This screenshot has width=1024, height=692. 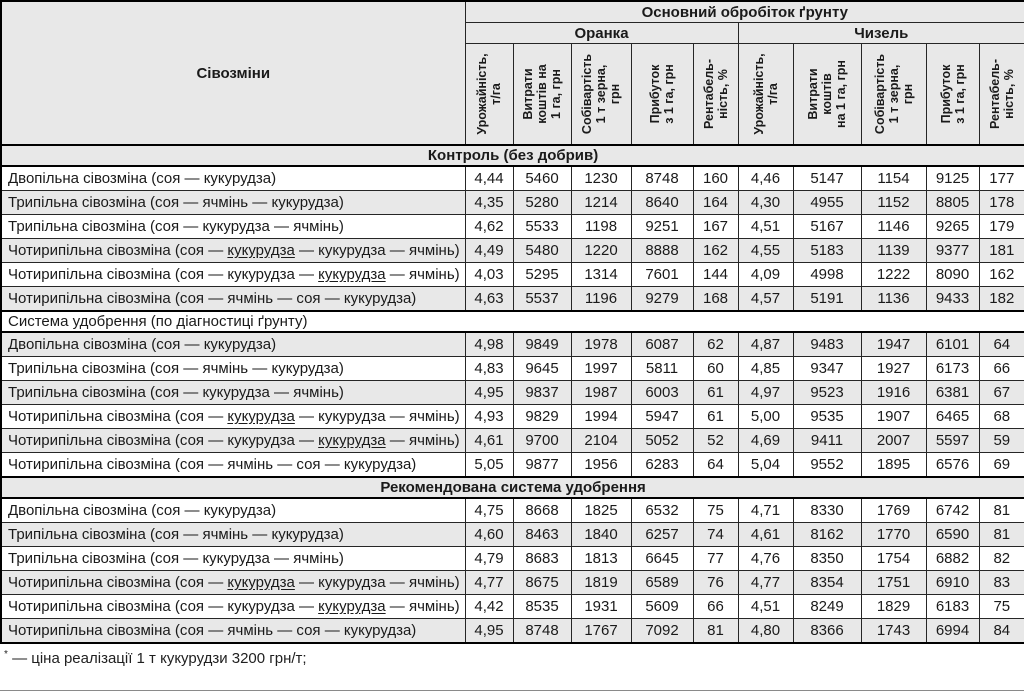 What do you see at coordinates (765, 582) in the screenshot?
I see `value-cell: 4,77` at bounding box center [765, 582].